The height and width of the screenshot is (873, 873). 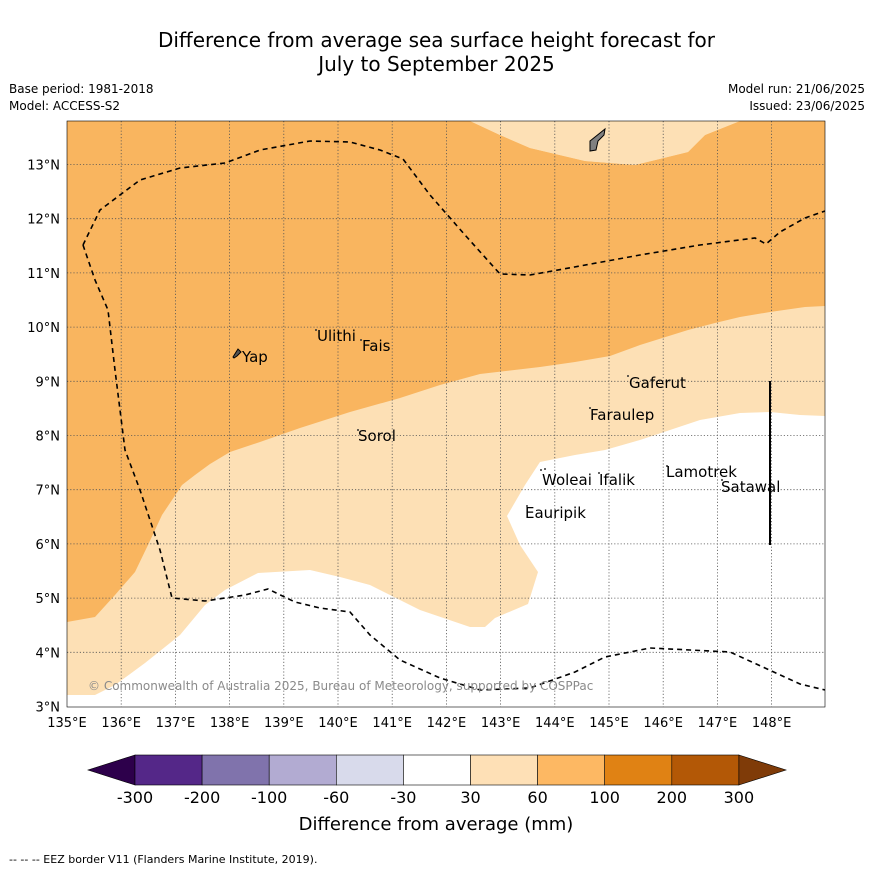 I want to click on colorbar-tick-label: 100, so click(x=604, y=797).